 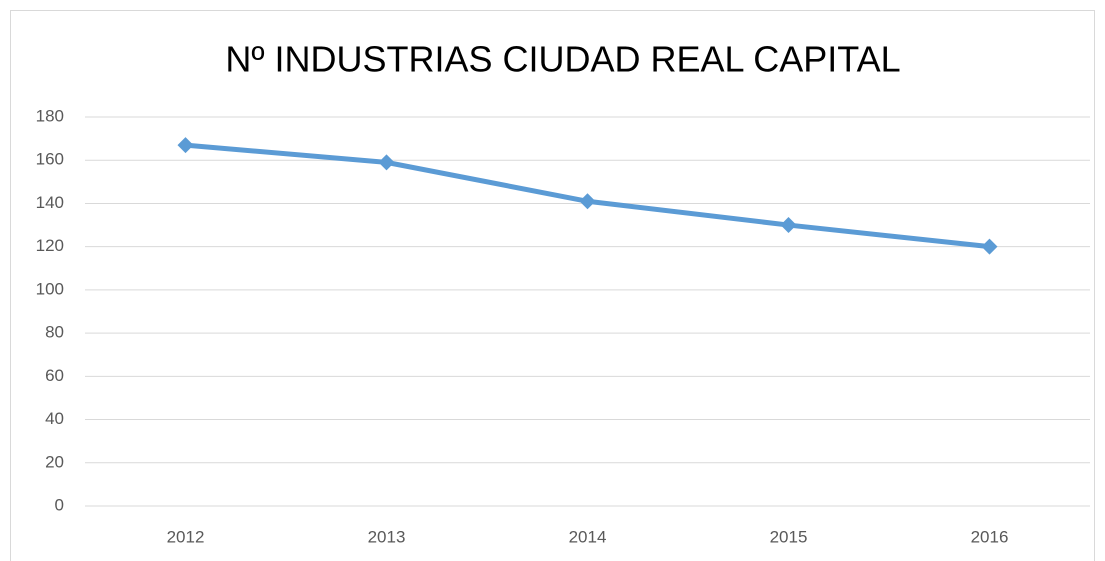 I want to click on x-tick-label: 2013, so click(x=387, y=536).